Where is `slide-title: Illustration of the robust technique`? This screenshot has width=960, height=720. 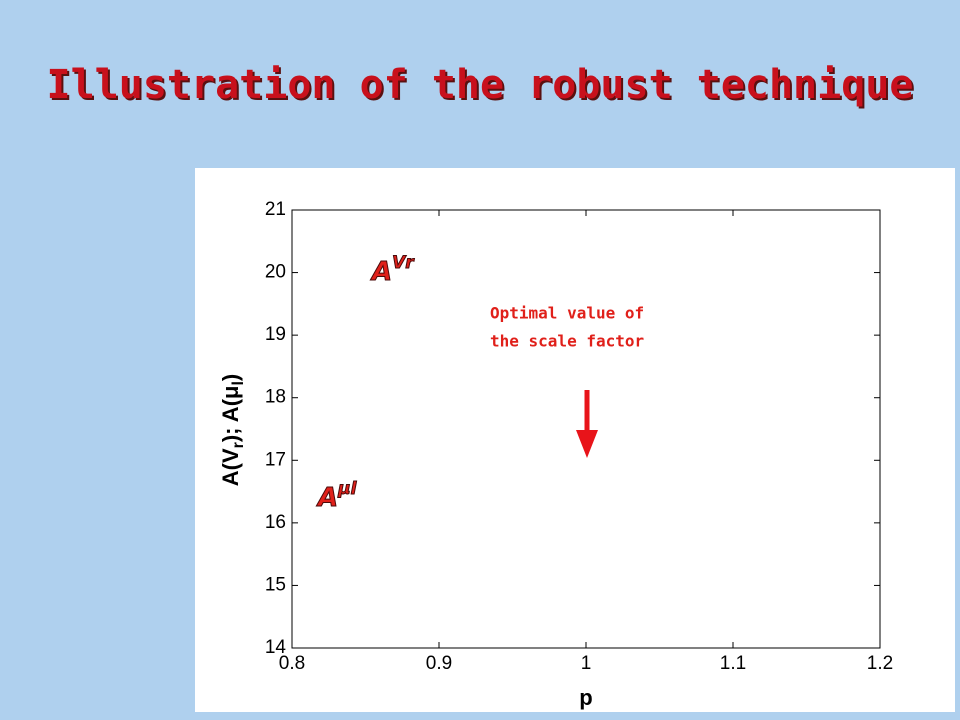 slide-title: Illustration of the robust technique is located at coordinates (480, 85).